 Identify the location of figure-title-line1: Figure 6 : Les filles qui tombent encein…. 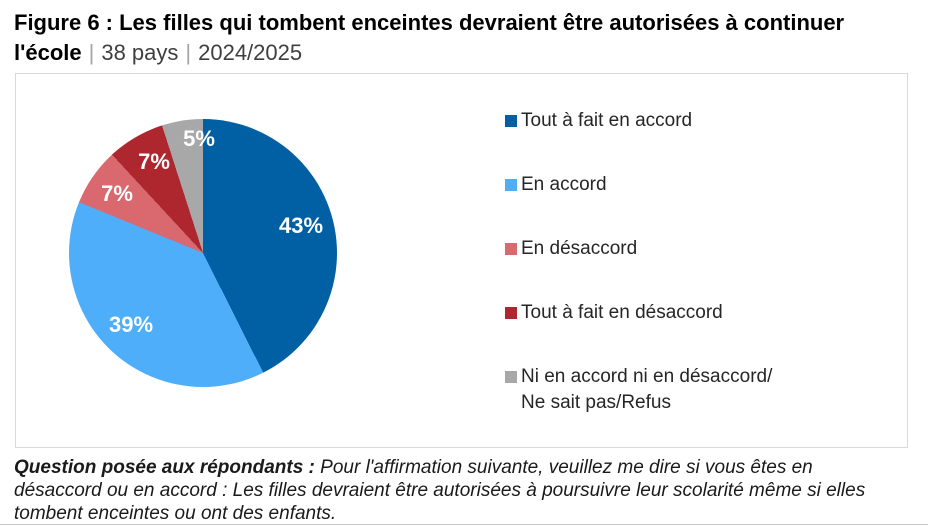
(464, 23).